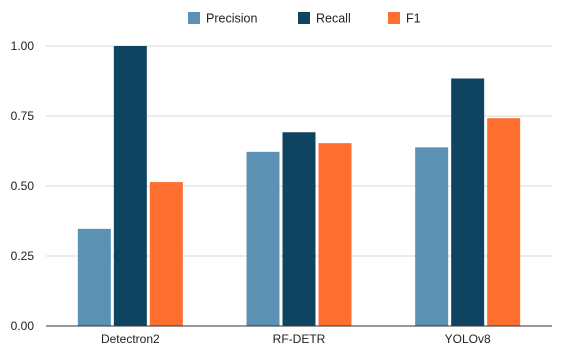 Image resolution: width=565 pixels, height=350 pixels. Describe the element at coordinates (335, 234) in the screenshot. I see `bar-f1-rf-detr` at that location.